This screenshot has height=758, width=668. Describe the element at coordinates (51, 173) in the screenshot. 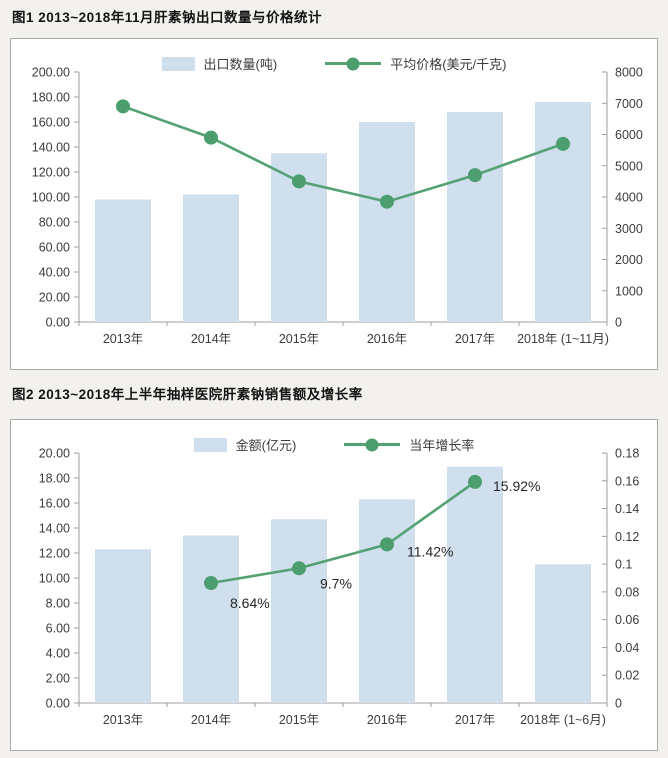

I see `left-axis-tick-label: 120.00` at that location.